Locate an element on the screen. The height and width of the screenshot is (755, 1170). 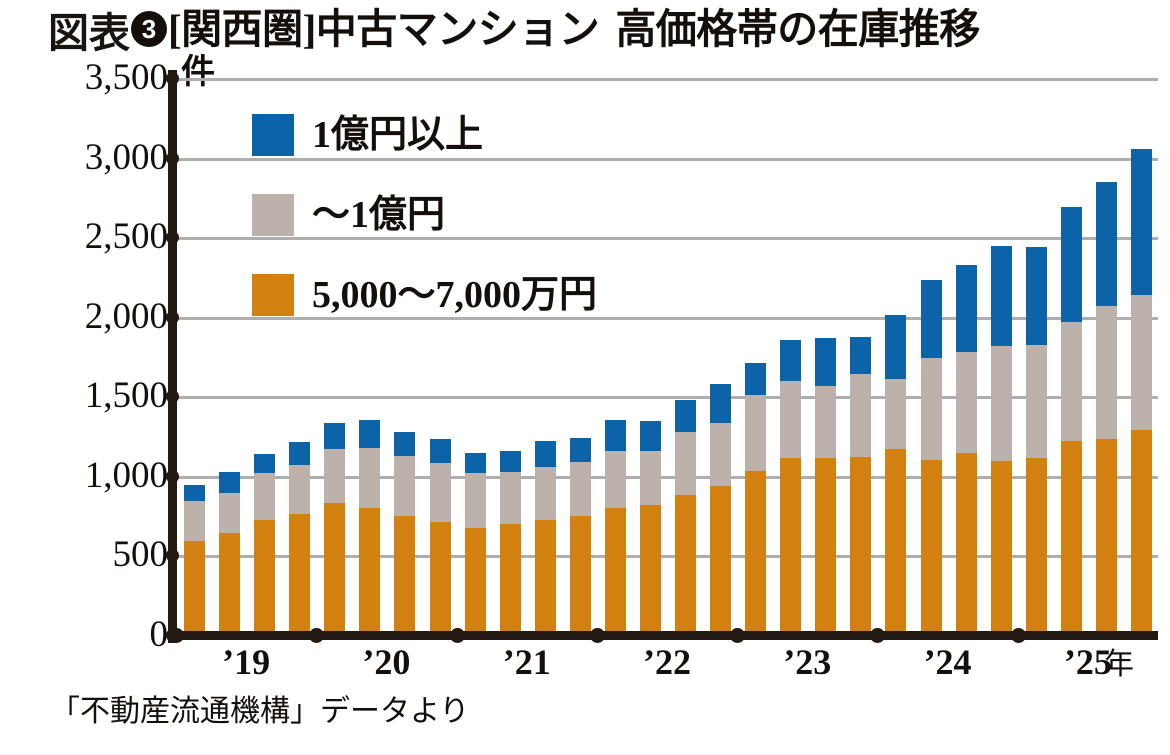
y-axis-unit: 件 is located at coordinates (198, 72).